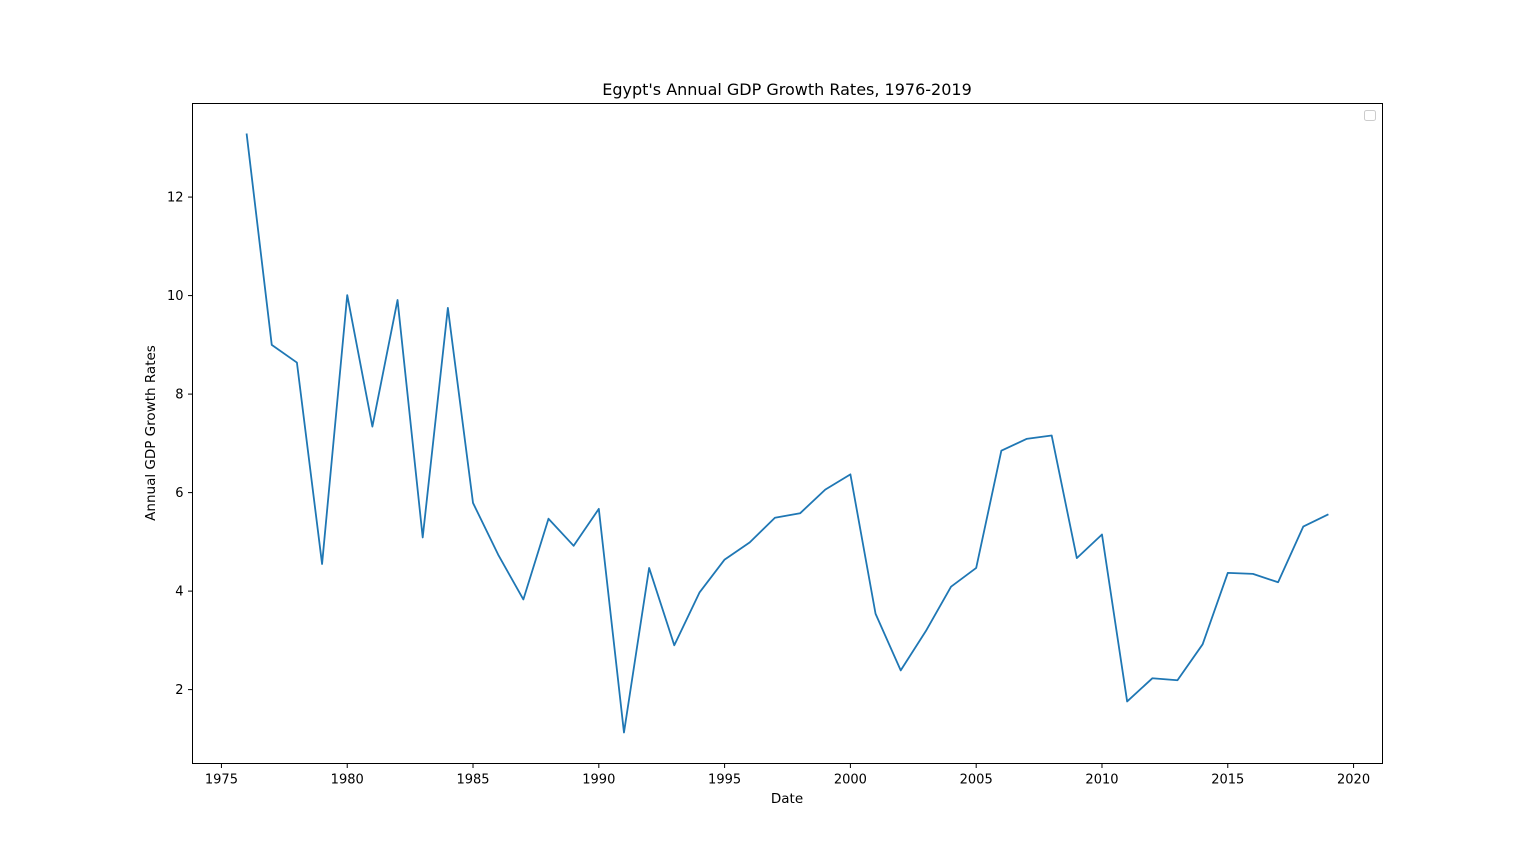 The width and height of the screenshot is (1536, 857). Describe the element at coordinates (179, 395) in the screenshot. I see `y-tick-label: 8` at that location.